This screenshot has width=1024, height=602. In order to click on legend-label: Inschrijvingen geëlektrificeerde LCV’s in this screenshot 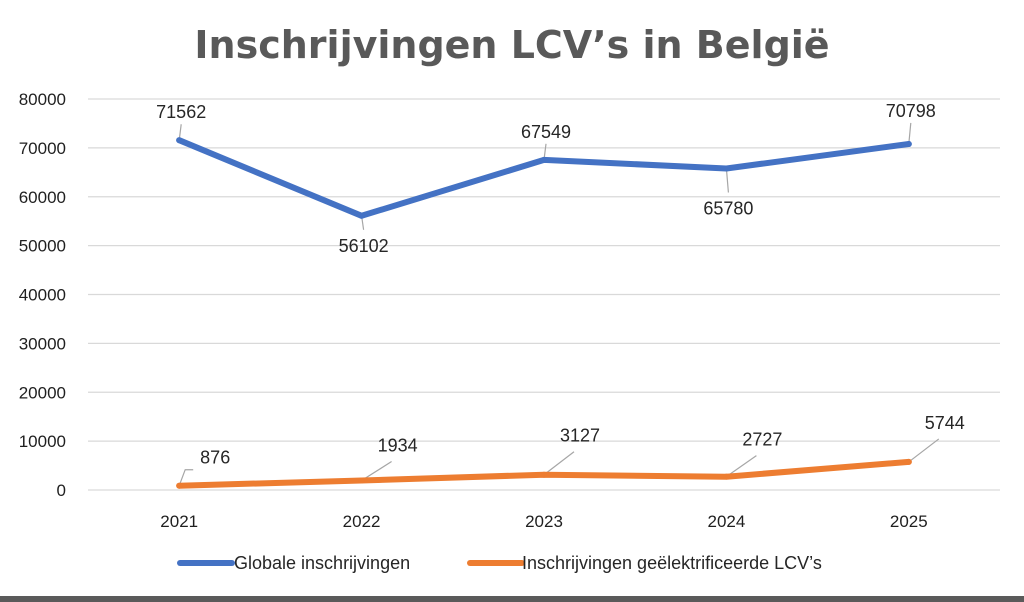, I will do `click(672, 563)`.